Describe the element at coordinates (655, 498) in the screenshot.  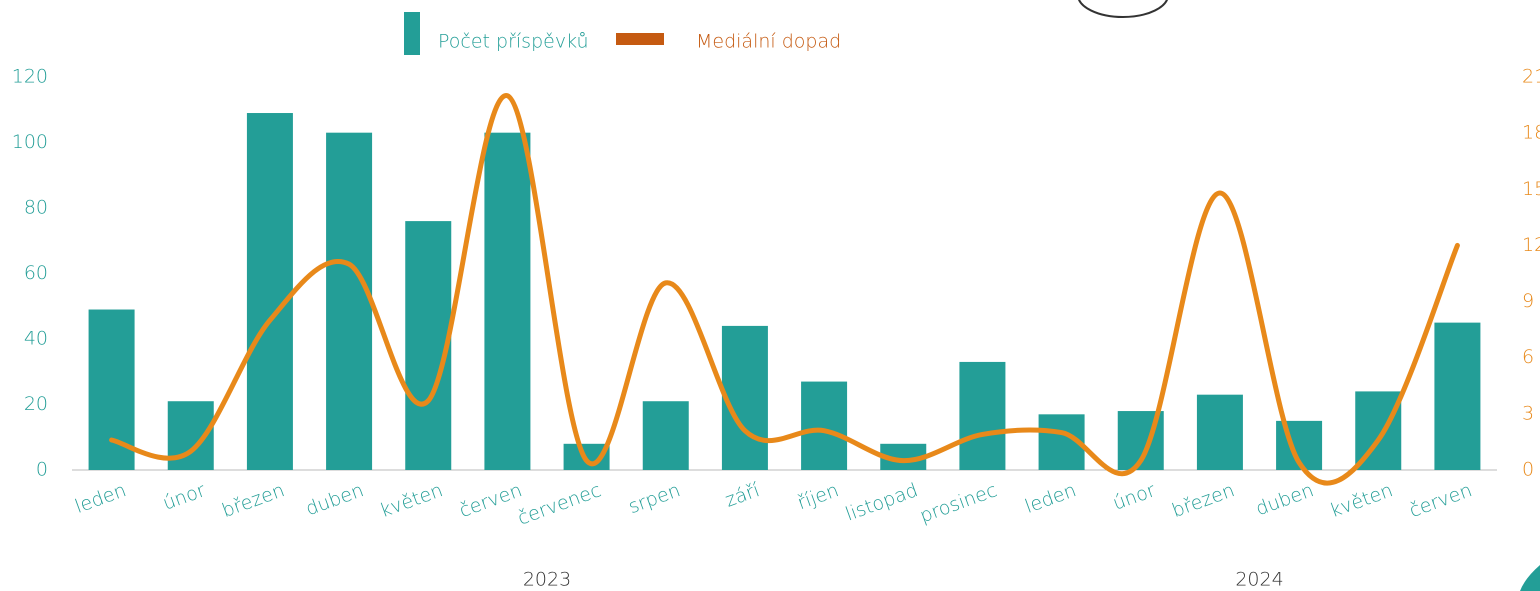
I see `x-tick-label: srpen` at that location.